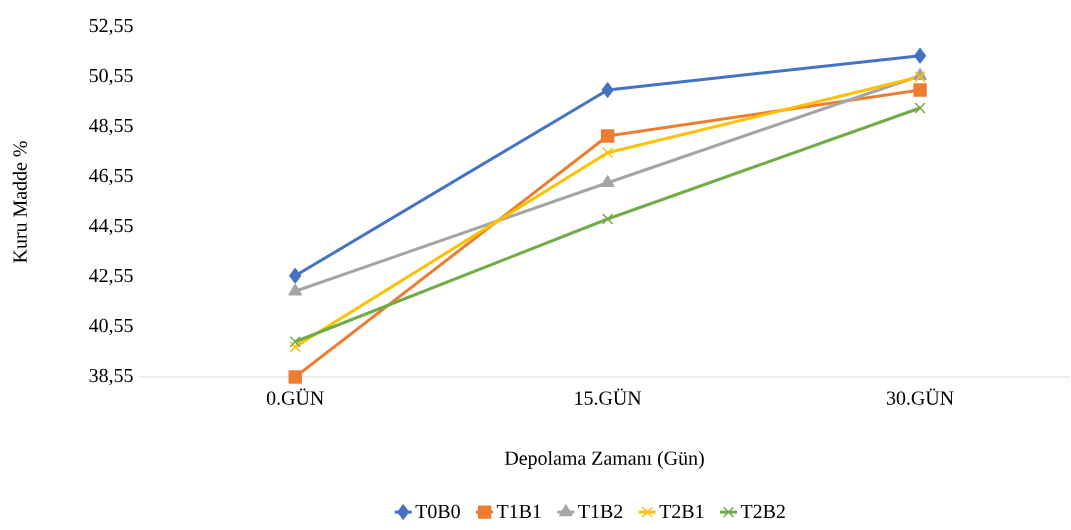 The image size is (1071, 530). Describe the element at coordinates (600, 511) in the screenshot. I see `legend-label: T1B2` at that location.